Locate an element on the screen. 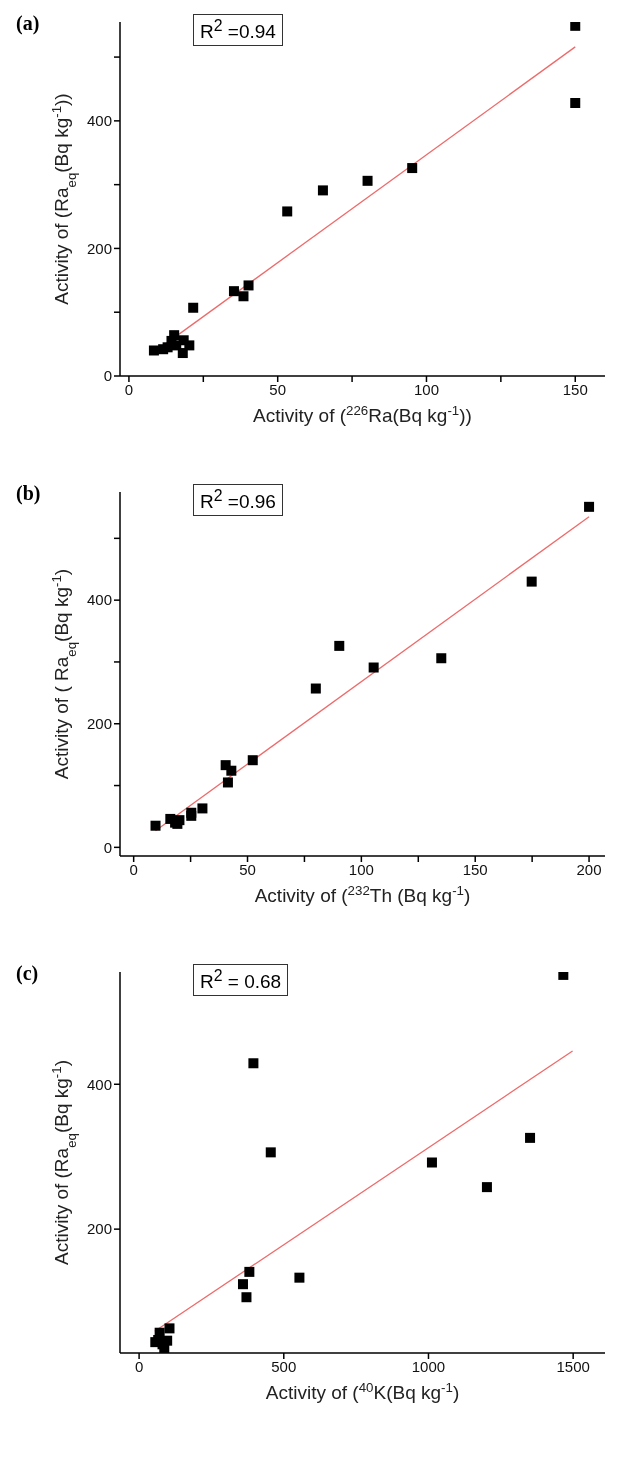 Image resolution: width=625 pixels, height=1463 pixels. x-axis-title: Activity of ($^{40}$K(Bq kg$^{-1}$) is located at coordinates (362, 1391).